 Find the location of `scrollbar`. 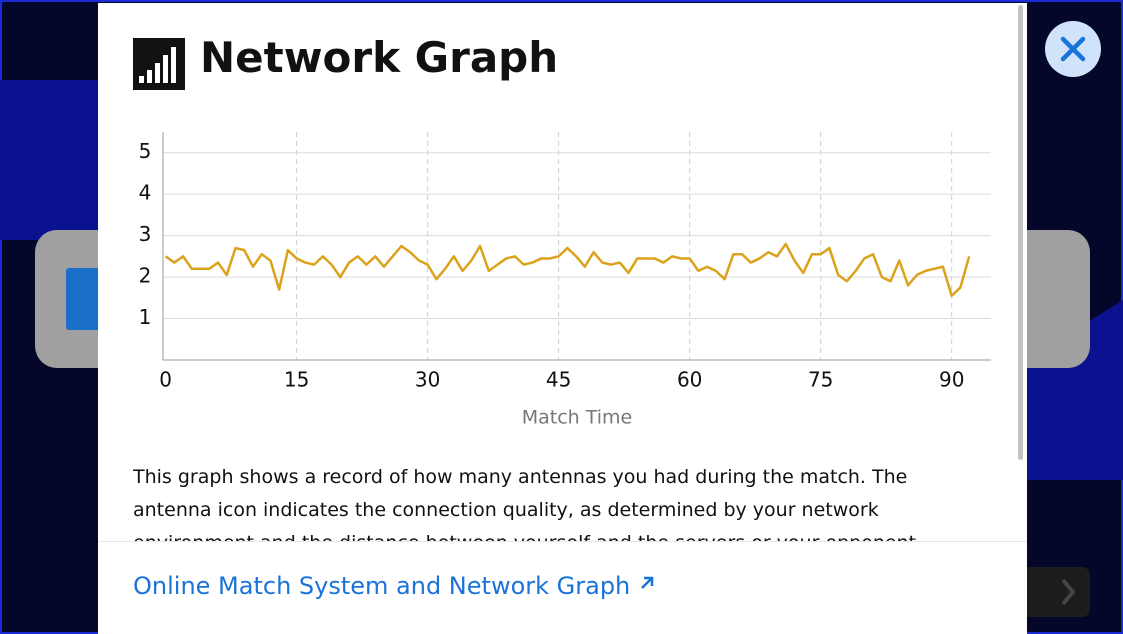

scrollbar is located at coordinates (1020, 232).